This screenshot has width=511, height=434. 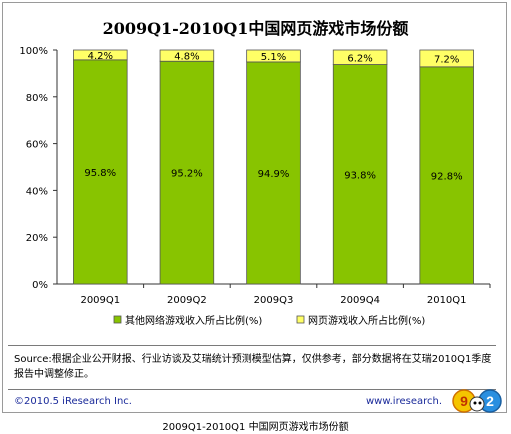 What do you see at coordinates (100, 300) in the screenshot?
I see `x-tick-label: 2009Q1` at bounding box center [100, 300].